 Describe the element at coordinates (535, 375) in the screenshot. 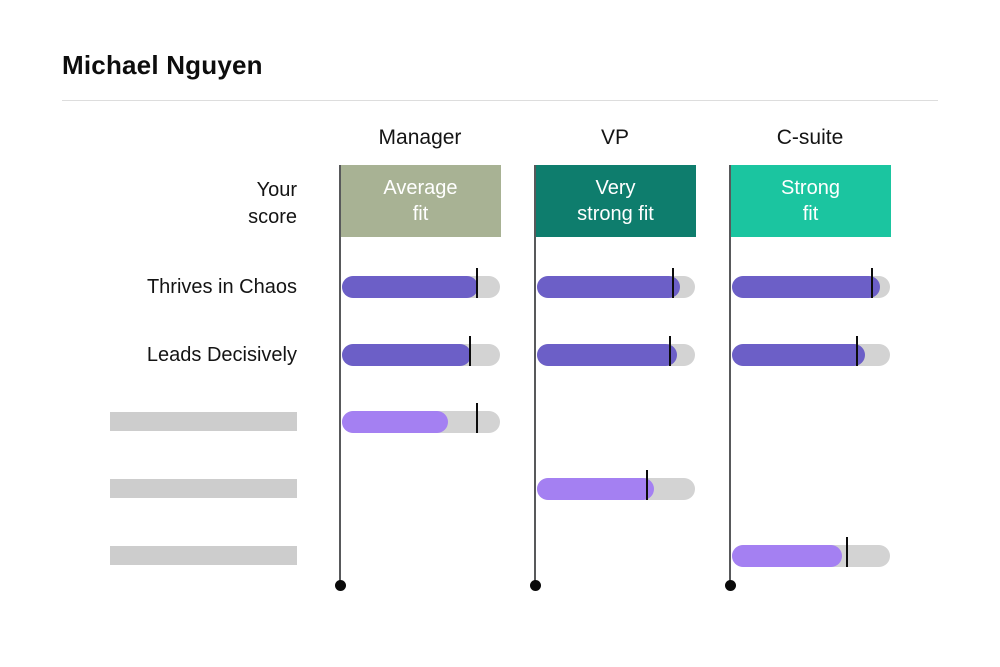

I see `axis-line-vp` at that location.